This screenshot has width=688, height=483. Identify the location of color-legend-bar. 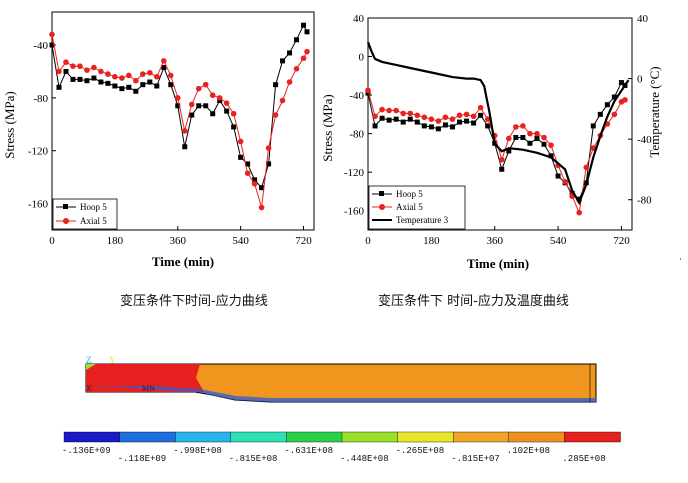
(342, 437).